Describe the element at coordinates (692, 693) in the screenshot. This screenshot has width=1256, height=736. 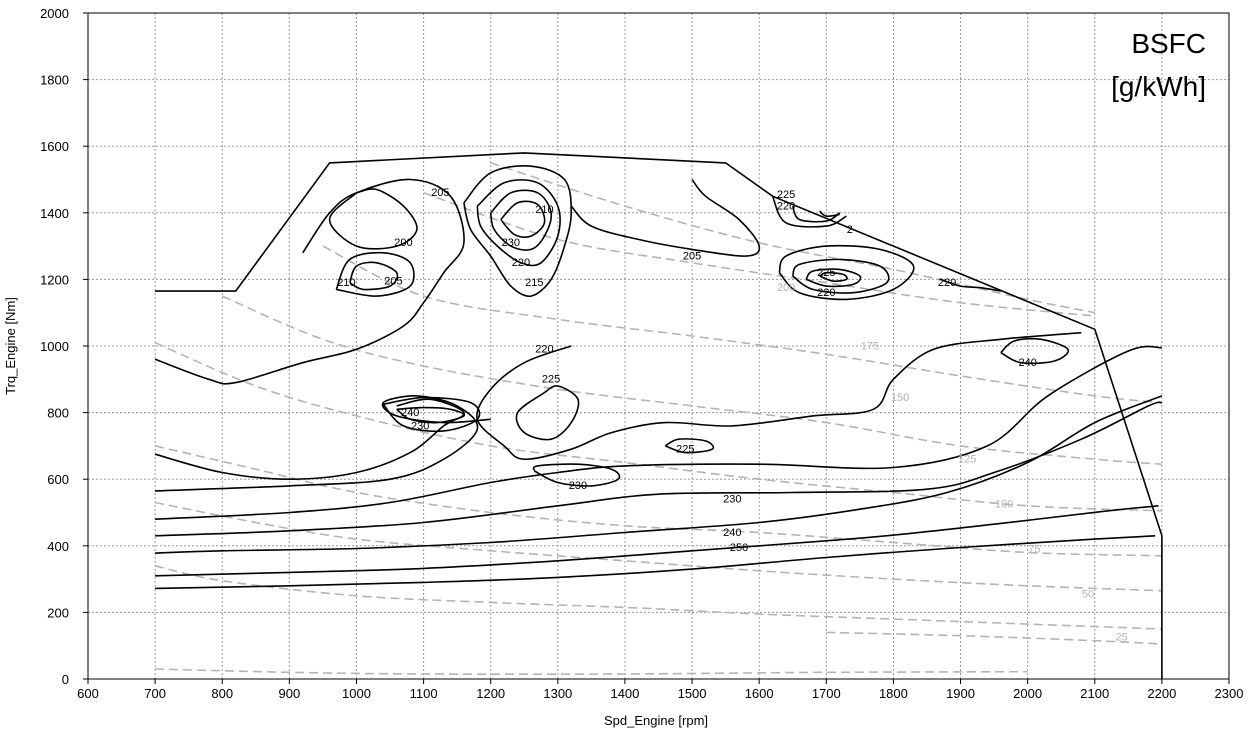
I see `x-tick-label: 1500` at that location.